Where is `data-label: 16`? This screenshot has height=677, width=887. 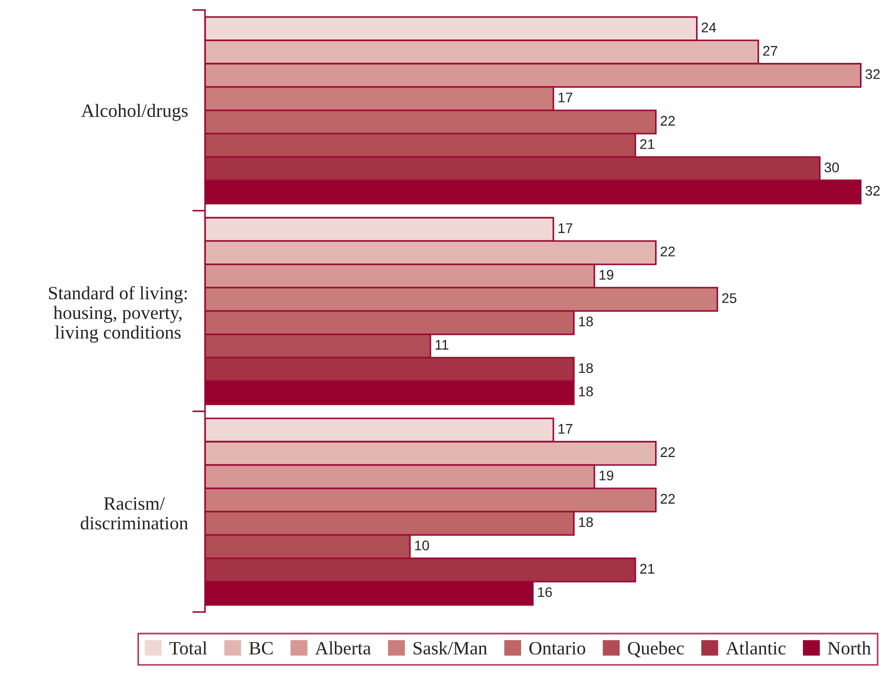 data-label: 16 is located at coordinates (545, 592).